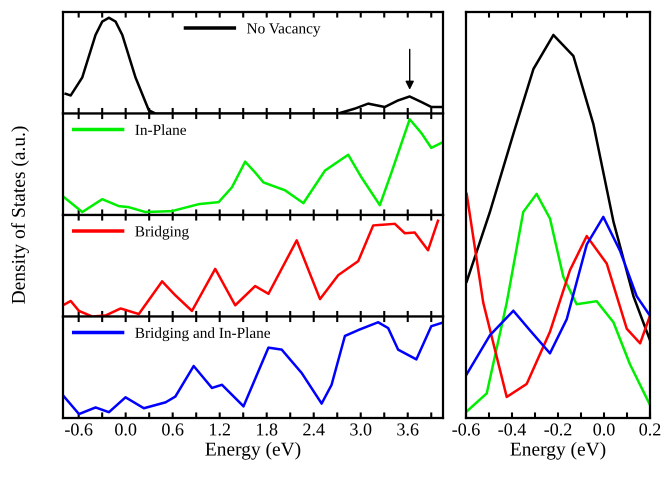 Image resolution: width=667 pixels, height=483 pixels. I want to click on x-tick-label: 2.4, so click(314, 429).